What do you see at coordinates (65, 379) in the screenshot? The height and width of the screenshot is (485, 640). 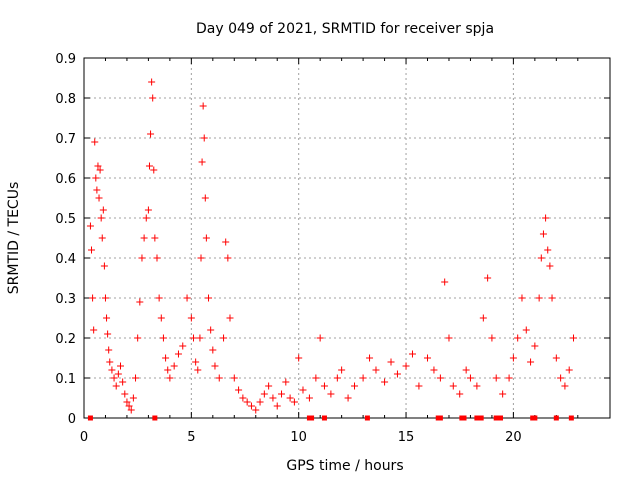 I see `y-tick-label: 0.1` at bounding box center [65, 379].